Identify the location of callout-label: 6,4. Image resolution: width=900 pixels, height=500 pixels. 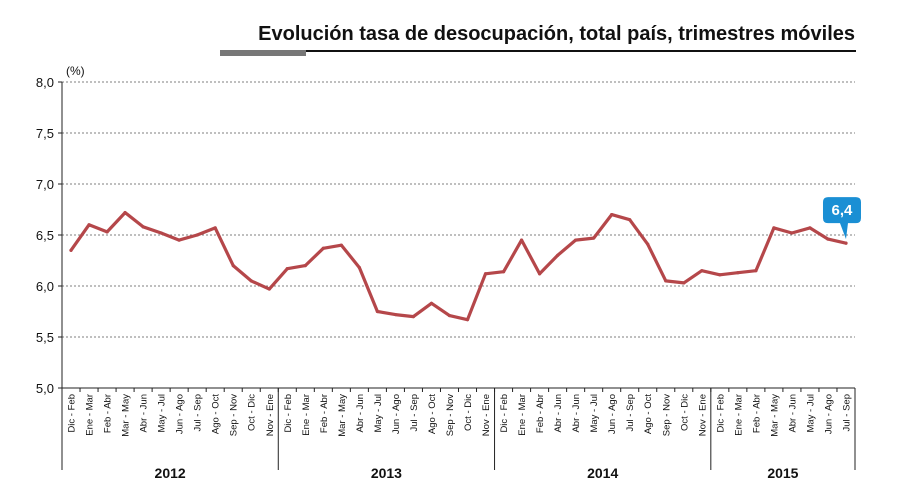
(843, 210).